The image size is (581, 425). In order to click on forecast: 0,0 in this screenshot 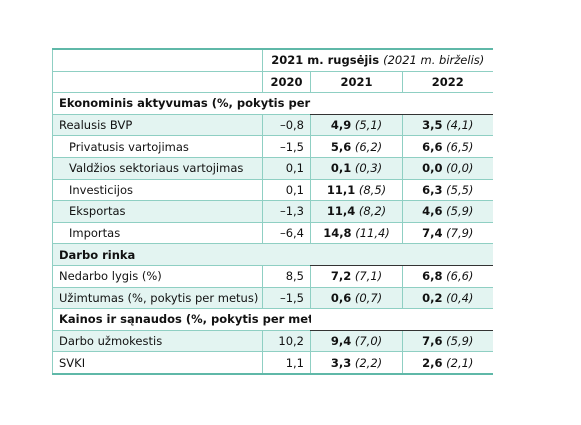, I will do `click(432, 168)`.